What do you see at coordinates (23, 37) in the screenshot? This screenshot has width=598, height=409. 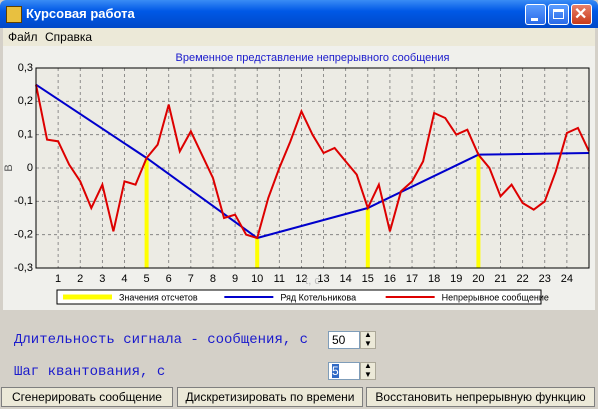 I see `menu-item: Файл` at bounding box center [23, 37].